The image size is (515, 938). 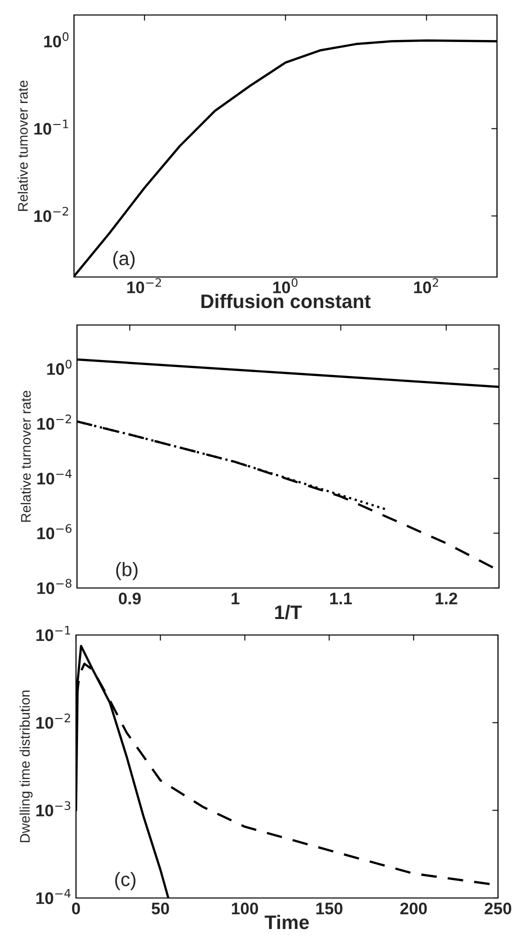 What do you see at coordinates (54, 586) in the screenshot?
I see `y-tick-label: 10$^{−8}$` at bounding box center [54, 586].